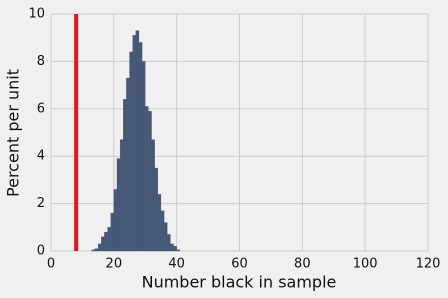 This screenshot has height=298, width=448. What do you see at coordinates (41, 61) in the screenshot?
I see `y-tick-label: 8` at bounding box center [41, 61].